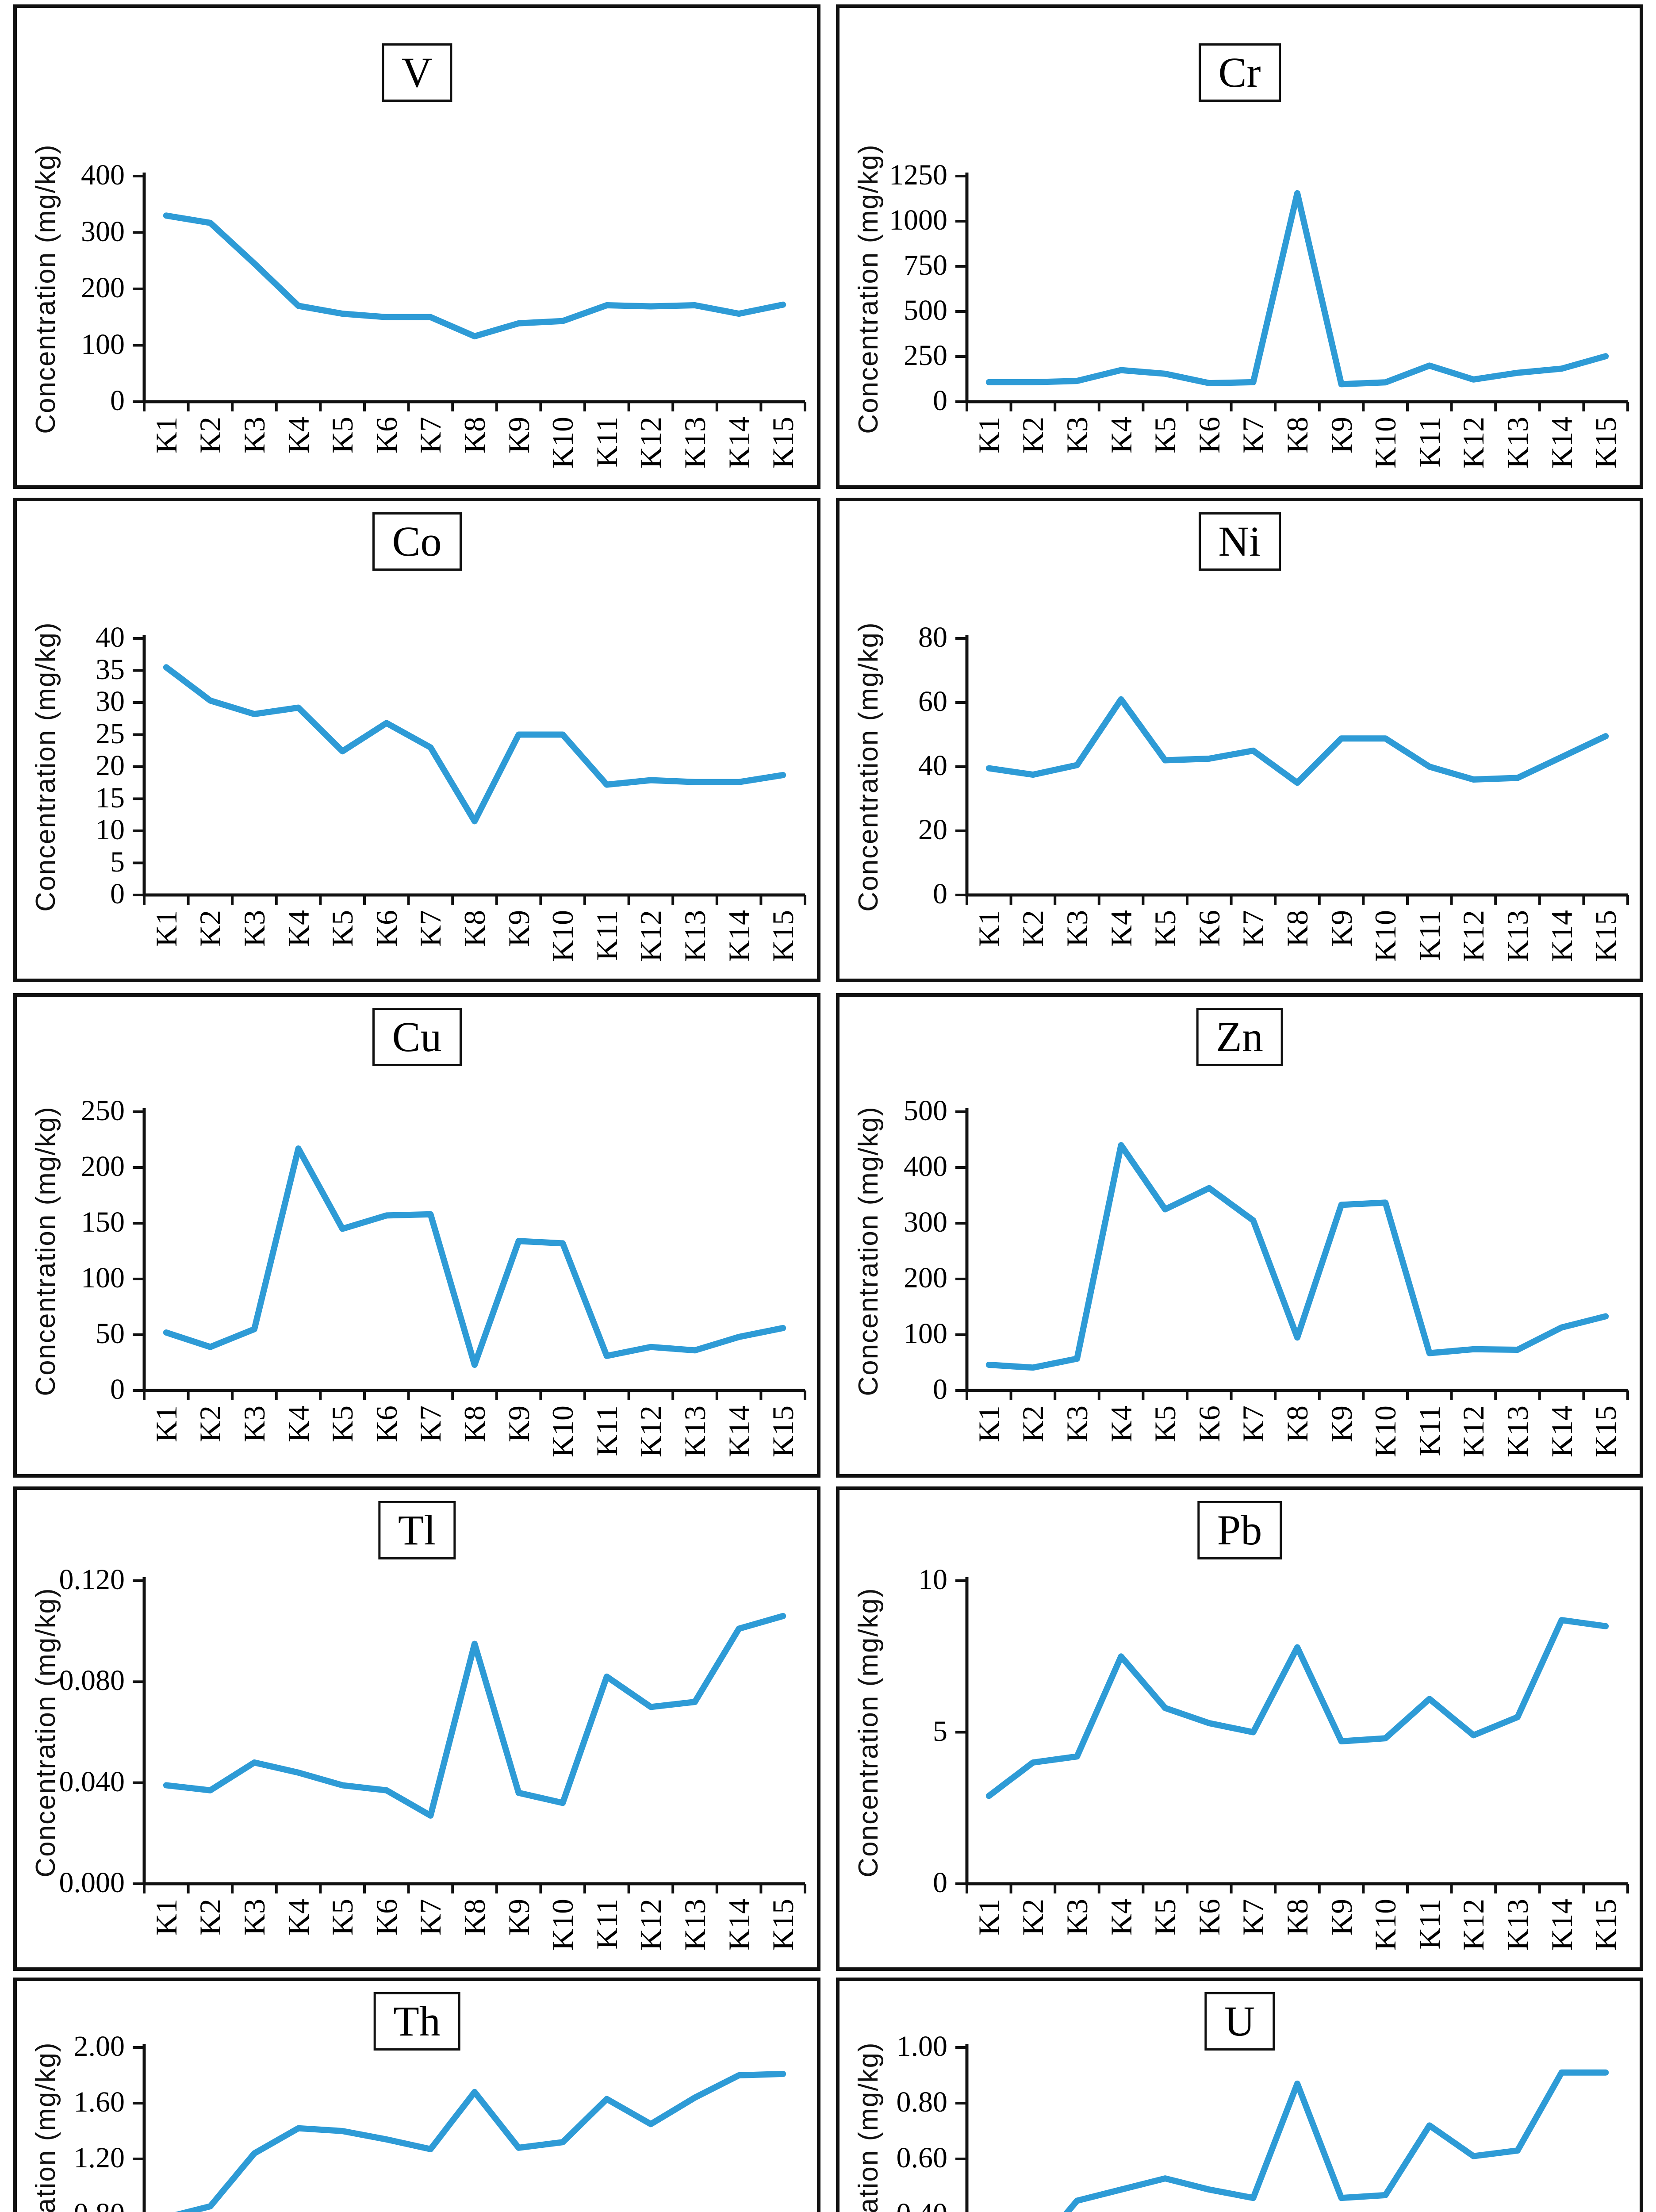 The height and width of the screenshot is (2212, 1656). What do you see at coordinates (1239, 541) in the screenshot?
I see `chart-title-box: Ni` at bounding box center [1239, 541].